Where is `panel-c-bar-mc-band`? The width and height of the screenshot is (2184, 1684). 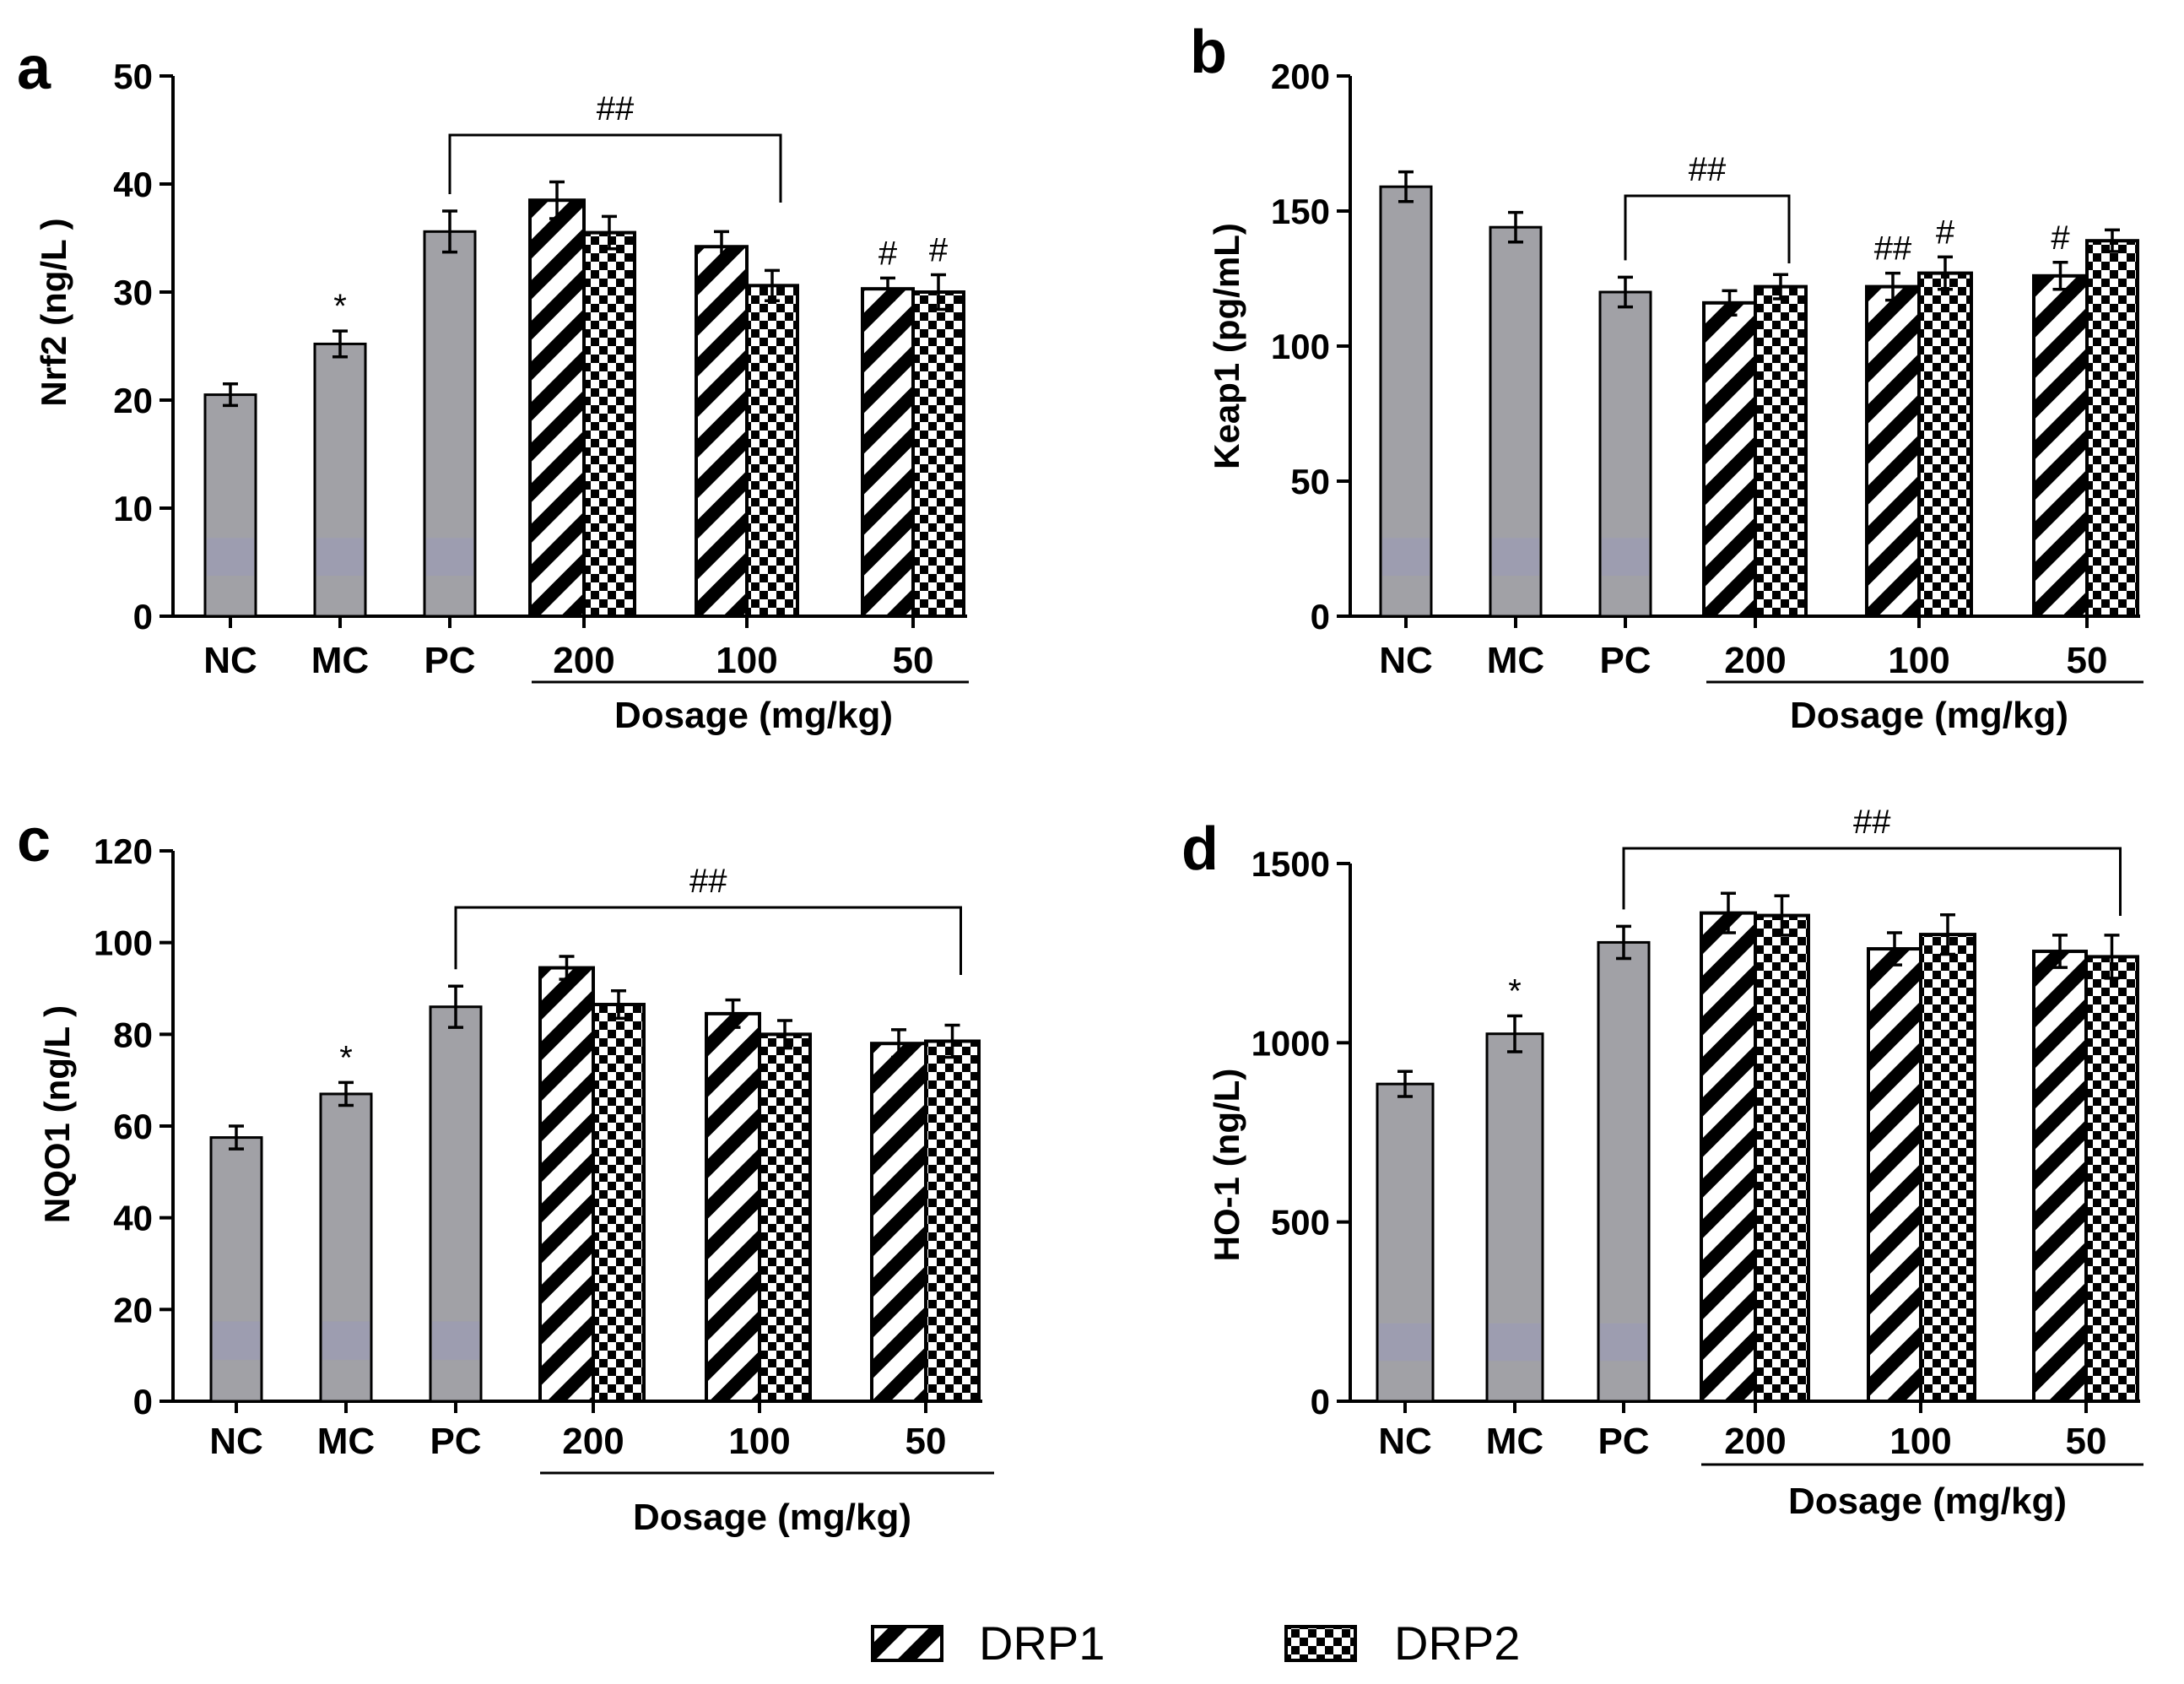
panel-c-bar-mc-band is located at coordinates (346, 1341).